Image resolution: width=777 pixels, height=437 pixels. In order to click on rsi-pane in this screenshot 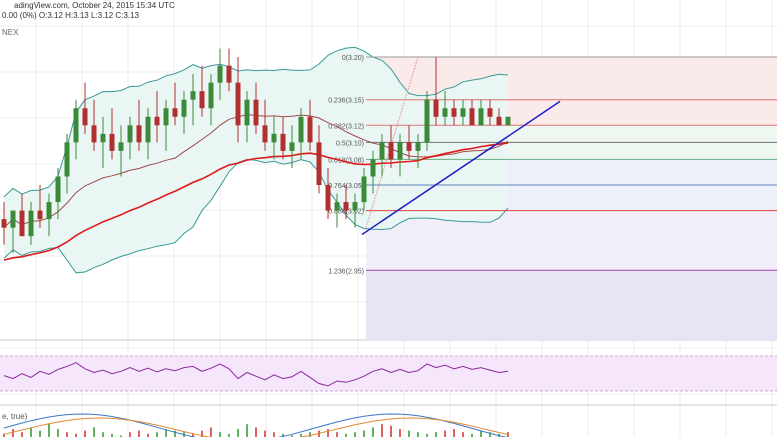, I will do `click(388, 373)`.